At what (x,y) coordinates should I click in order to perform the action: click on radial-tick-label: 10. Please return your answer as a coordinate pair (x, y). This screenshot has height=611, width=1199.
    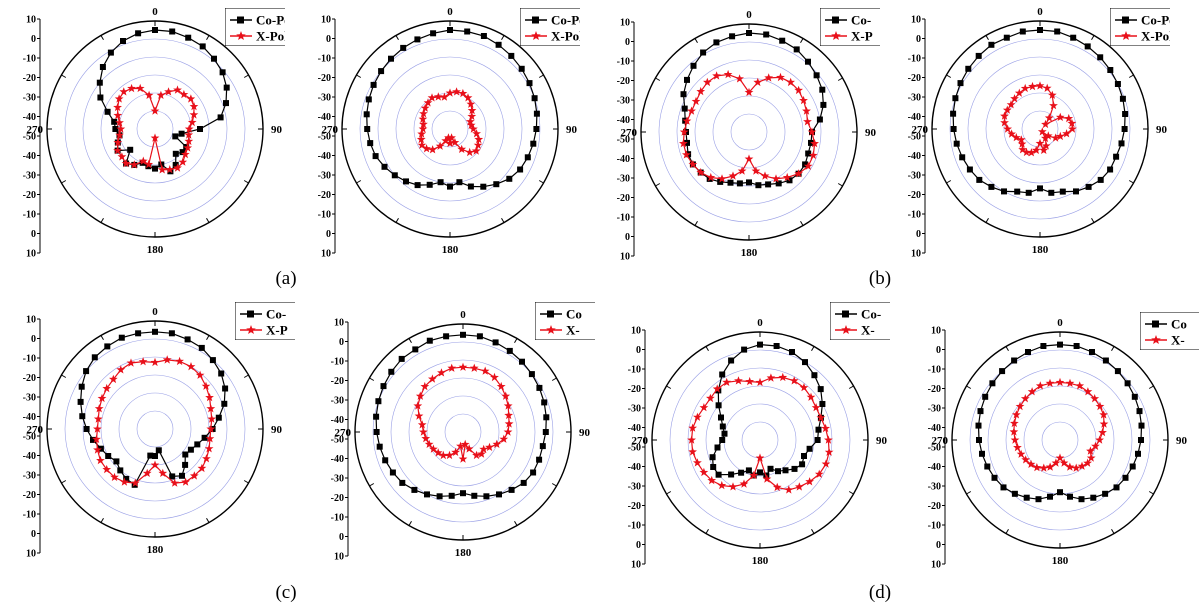
    Looking at the image, I should click on (916, 254).